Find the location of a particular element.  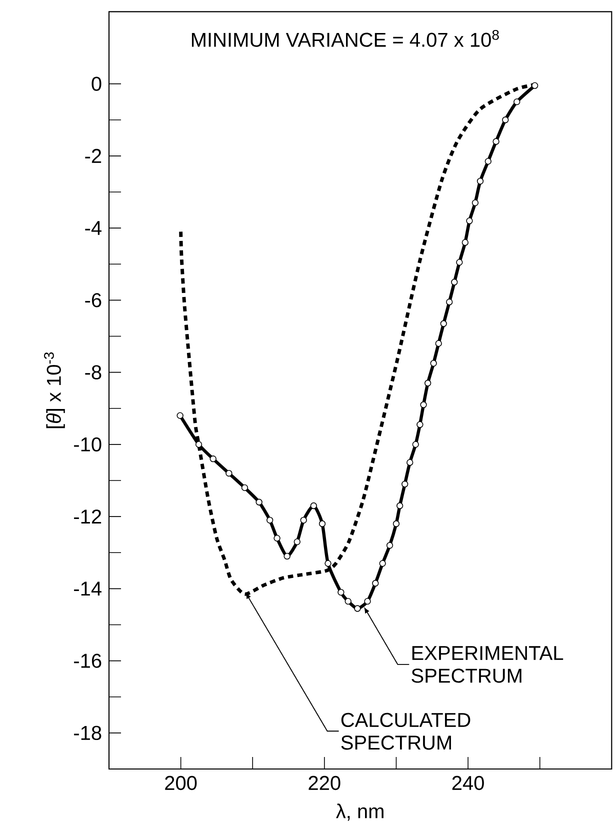

x-tick-label: 240 is located at coordinates (468, 783).